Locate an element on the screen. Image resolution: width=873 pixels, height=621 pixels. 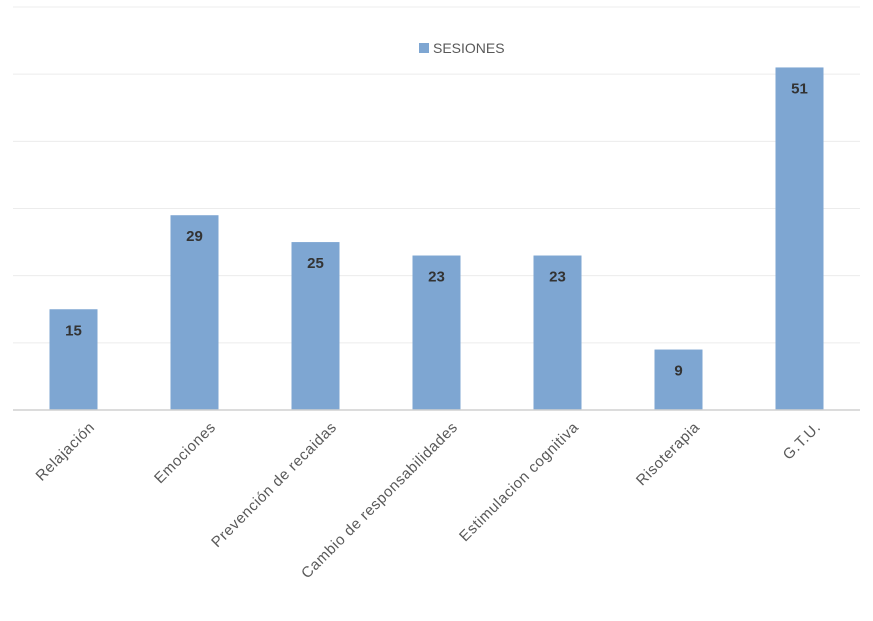
category-tick-label: Prevención de recaidas is located at coordinates (274, 485).